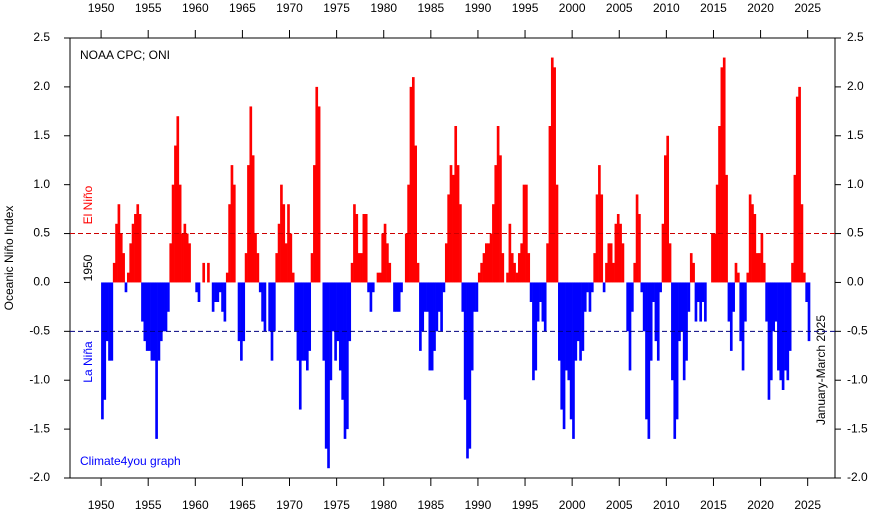 This screenshot has height=516, width=880. Describe the element at coordinates (760, 8) in the screenshot. I see `x-tick-label-top: 2020` at that location.